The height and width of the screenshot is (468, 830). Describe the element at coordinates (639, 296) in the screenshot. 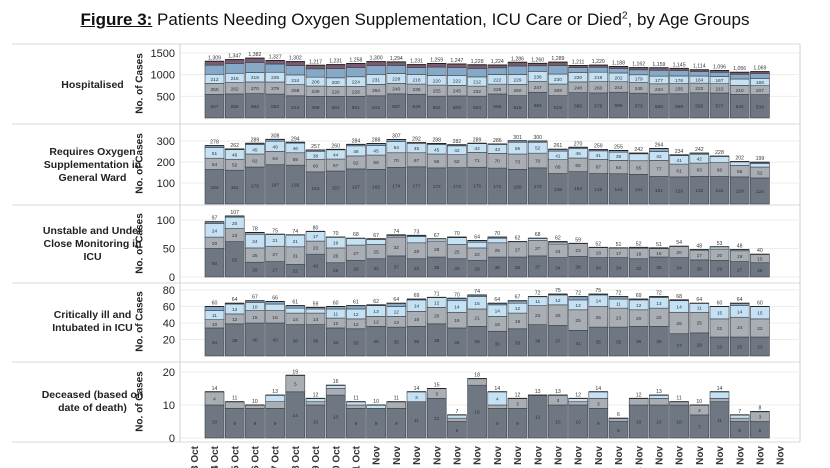

I see `total-label: 69` at that location.